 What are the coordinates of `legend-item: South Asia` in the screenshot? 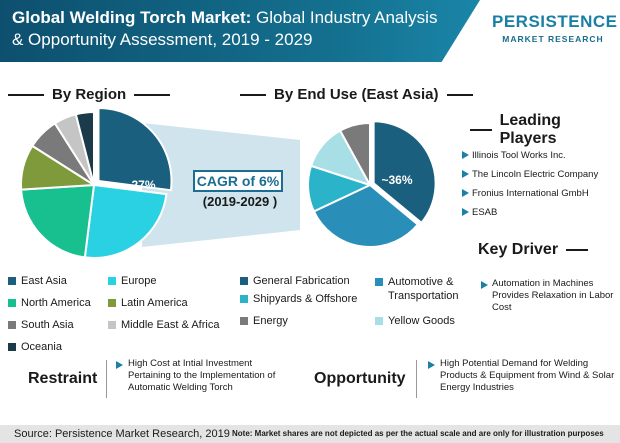 It's located at (41, 325).